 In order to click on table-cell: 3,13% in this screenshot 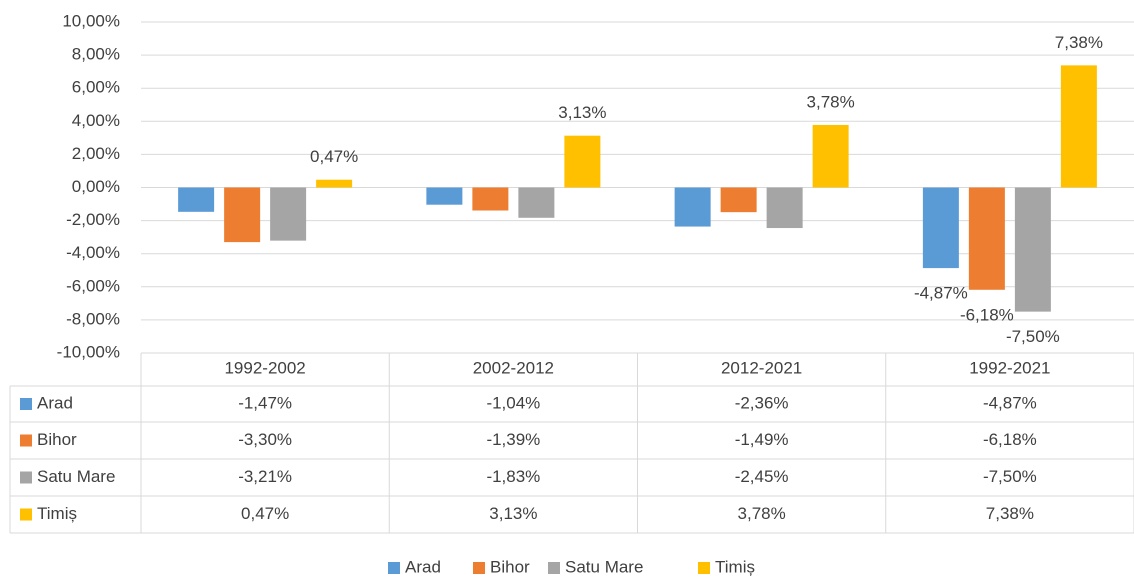, I will do `click(513, 513)`.